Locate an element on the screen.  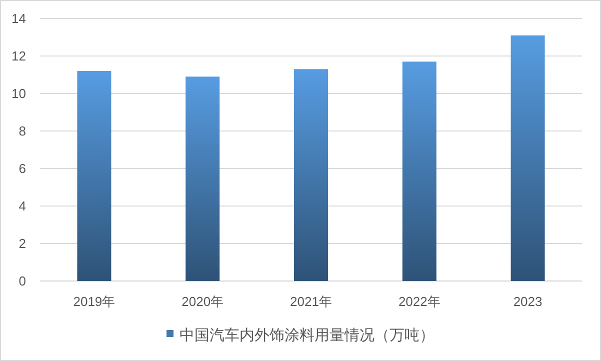
y-tick-label: 0 is located at coordinates (22, 281).